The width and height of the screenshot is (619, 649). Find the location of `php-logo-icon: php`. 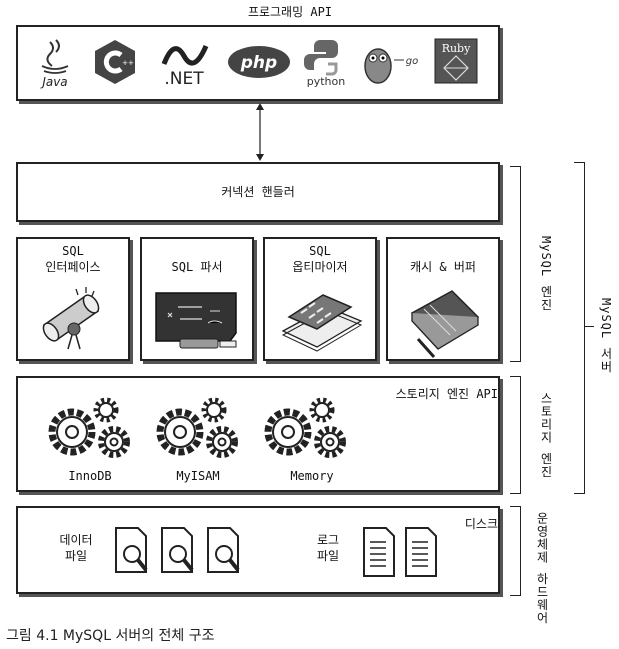

php-logo-icon: php is located at coordinates (259, 62).